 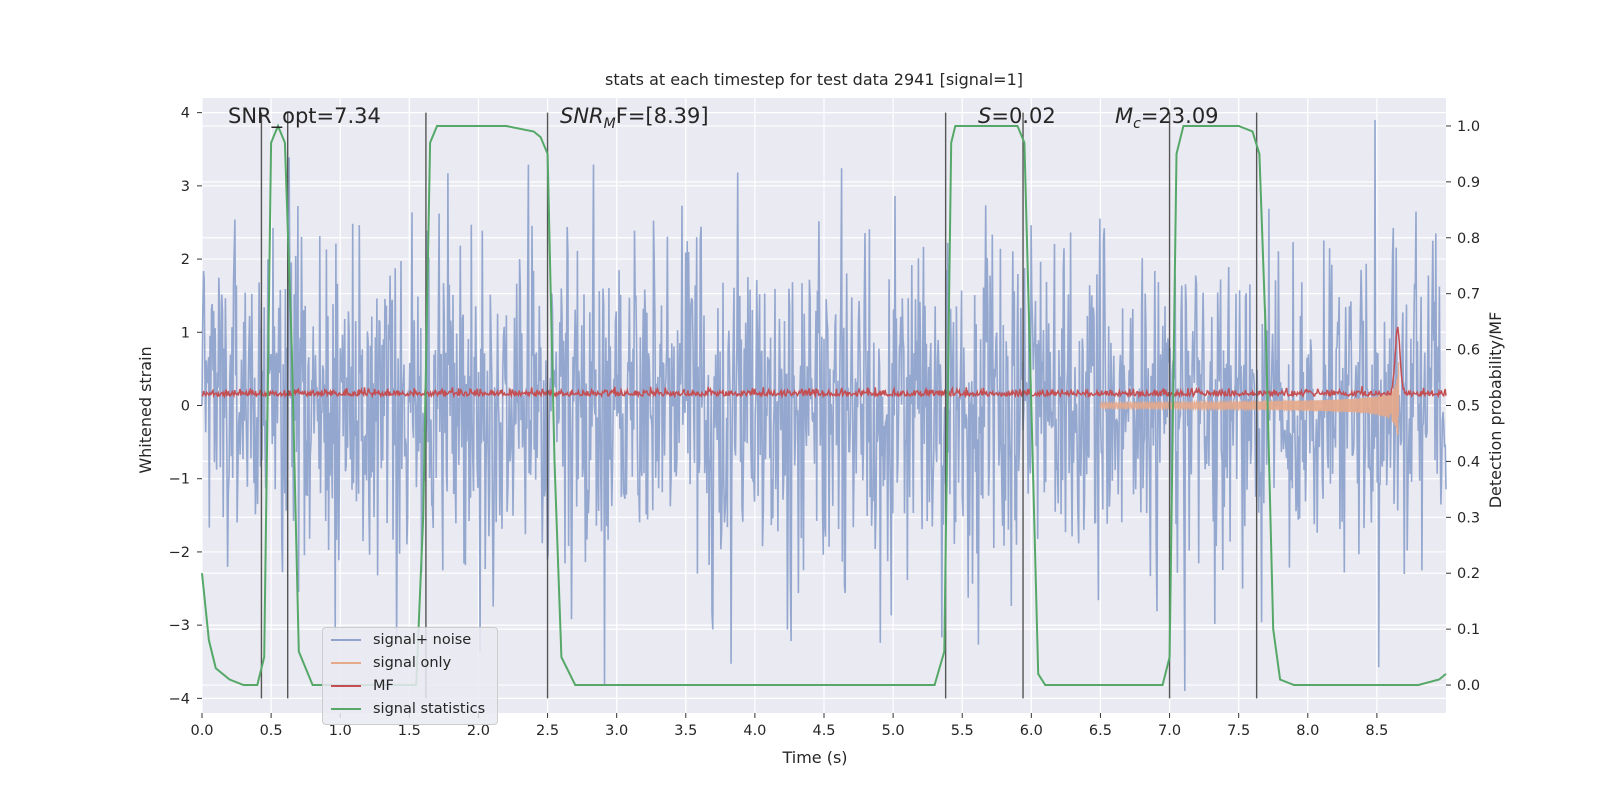 I want to click on y-tick-label-left: 1, so click(x=185, y=333).